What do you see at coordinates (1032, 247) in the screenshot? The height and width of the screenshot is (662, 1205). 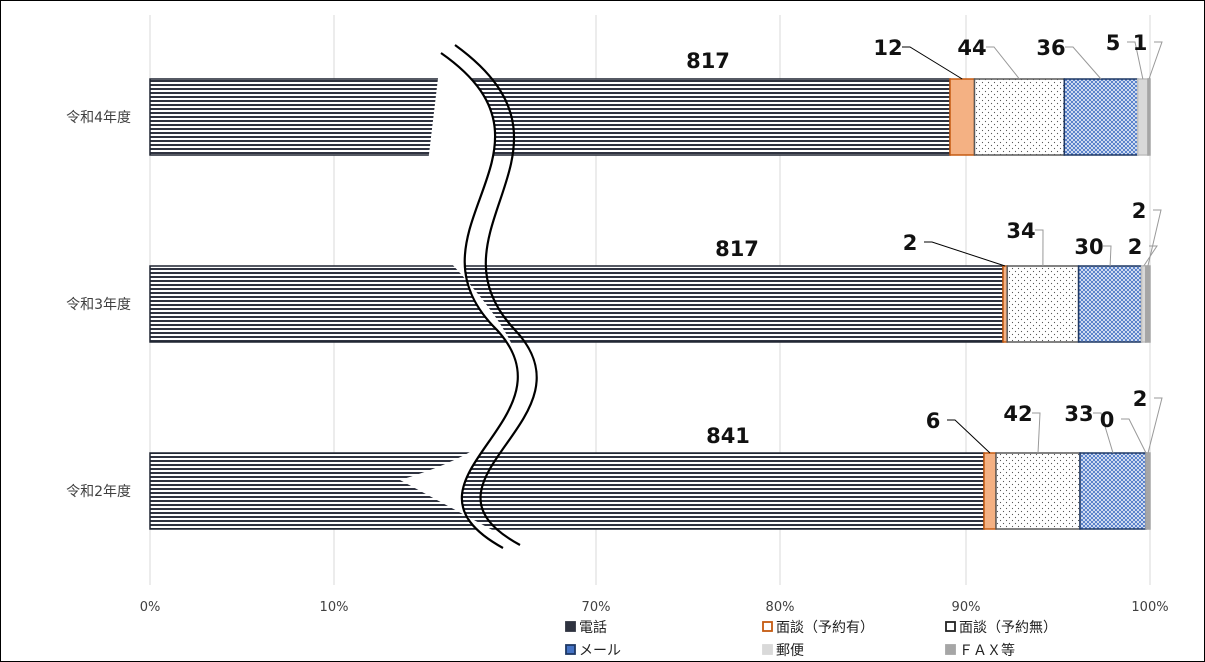 I see `label-leaders` at bounding box center [1032, 247].